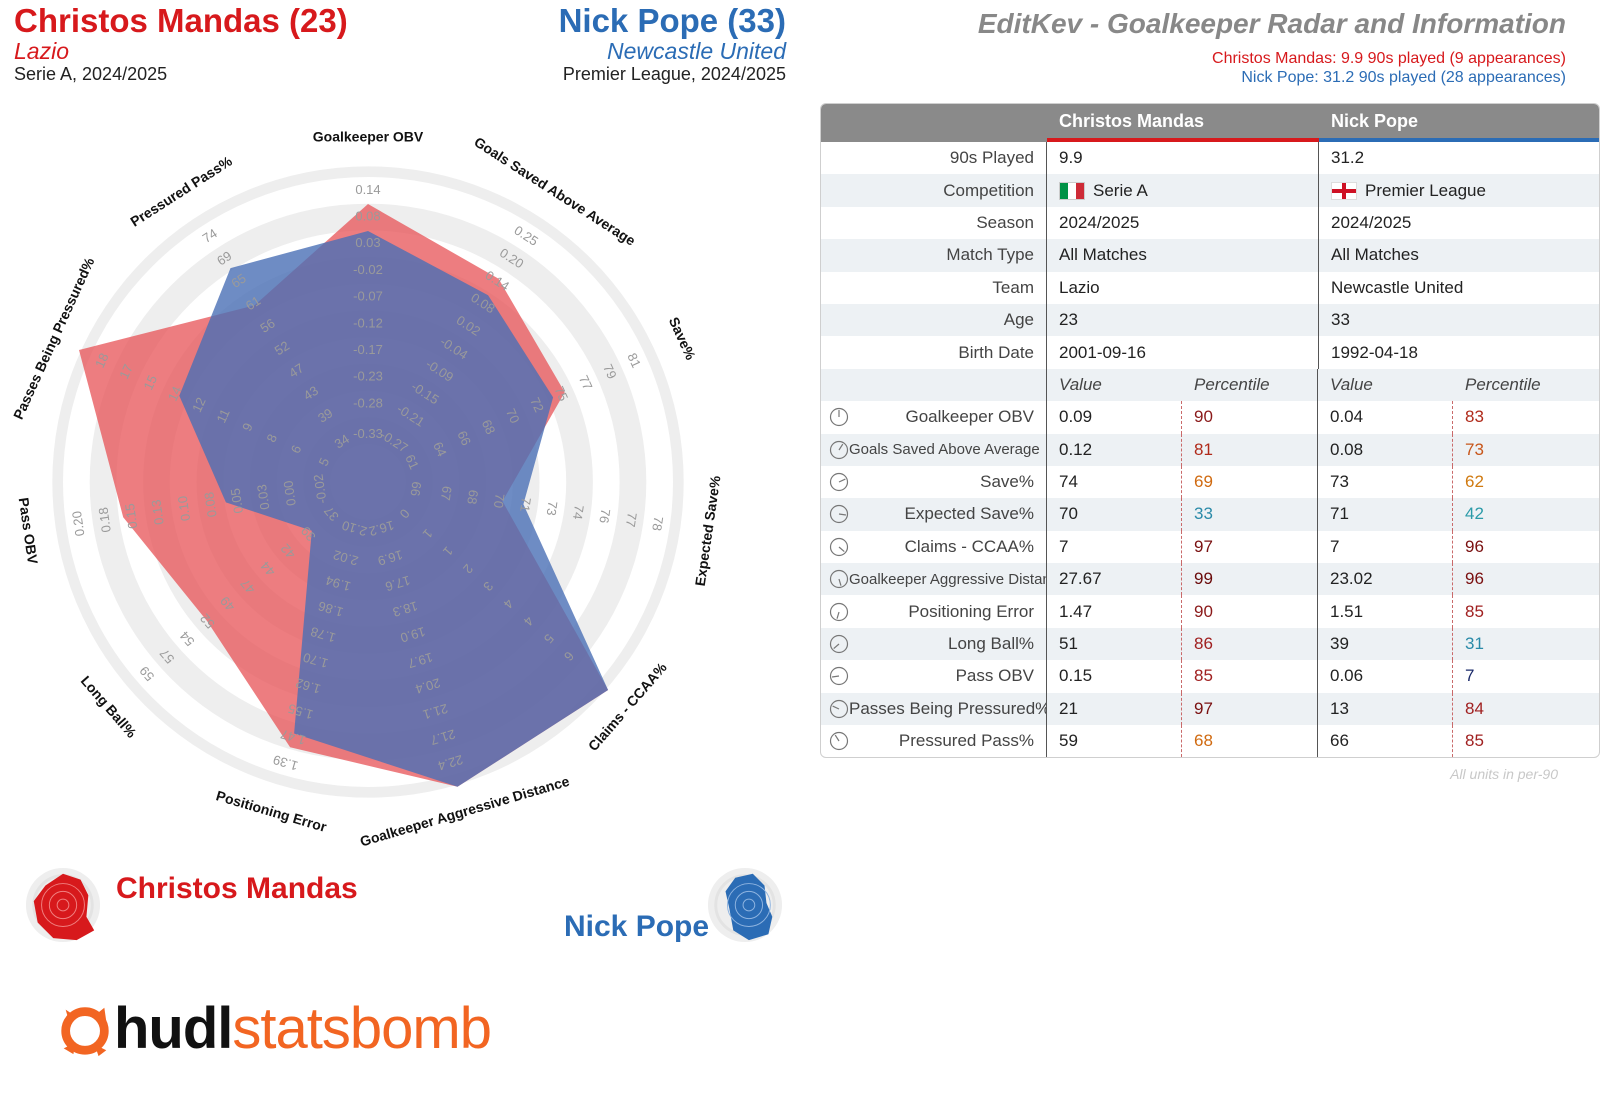  Describe the element at coordinates (1183, 255) in the screenshot. I see `player1-info-cell: All Matches` at that location.